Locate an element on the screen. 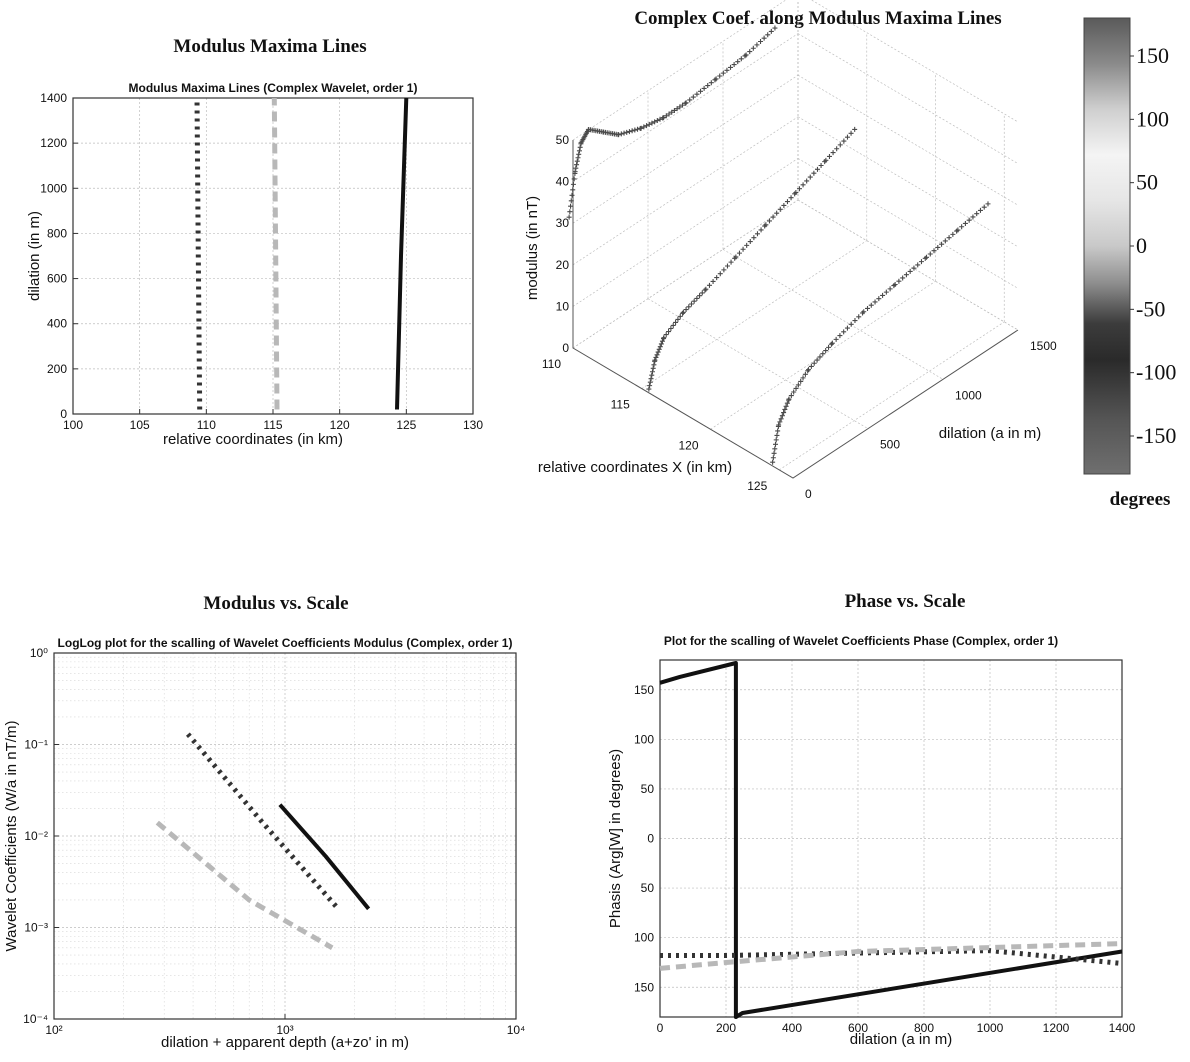 This screenshot has width=1190, height=1062. floor-gridline is located at coordinates (823, 355).